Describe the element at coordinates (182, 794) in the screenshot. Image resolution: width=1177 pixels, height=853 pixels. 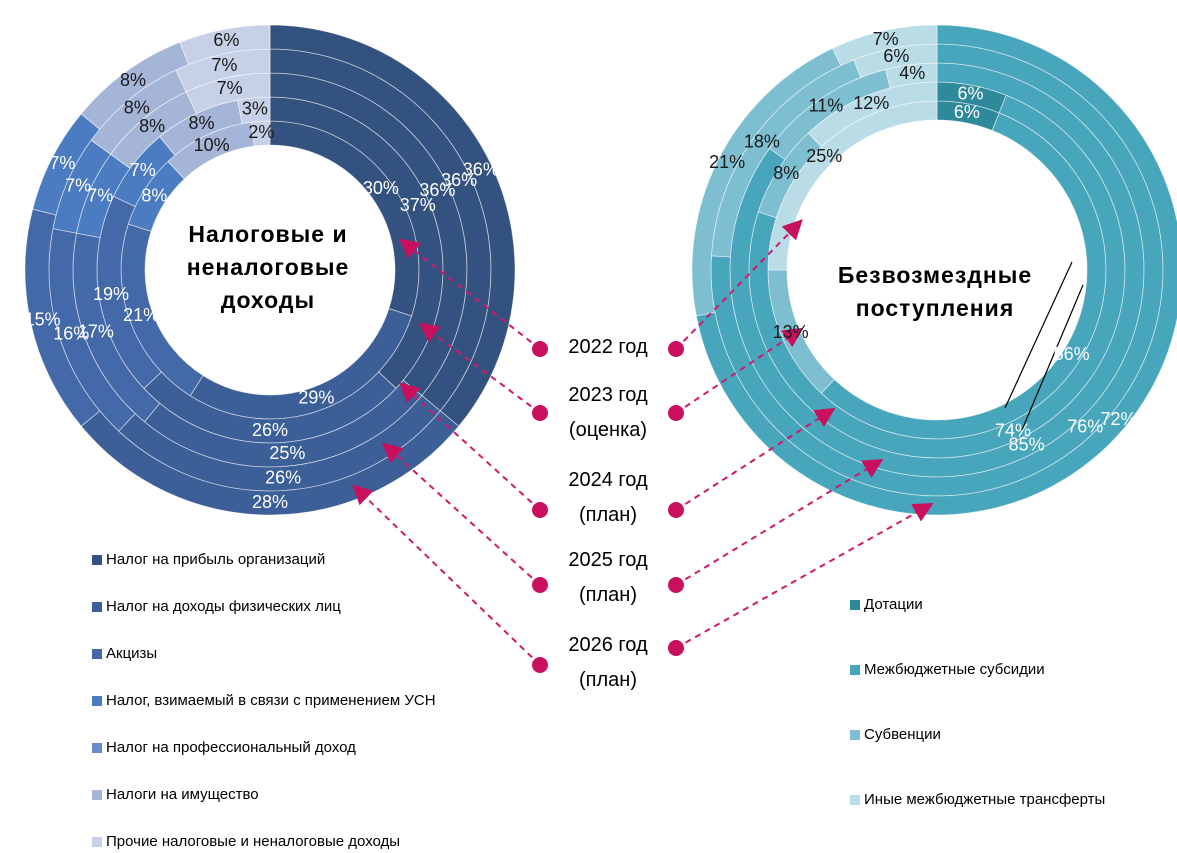
I see `legend-label: Налоги на имущество` at that location.